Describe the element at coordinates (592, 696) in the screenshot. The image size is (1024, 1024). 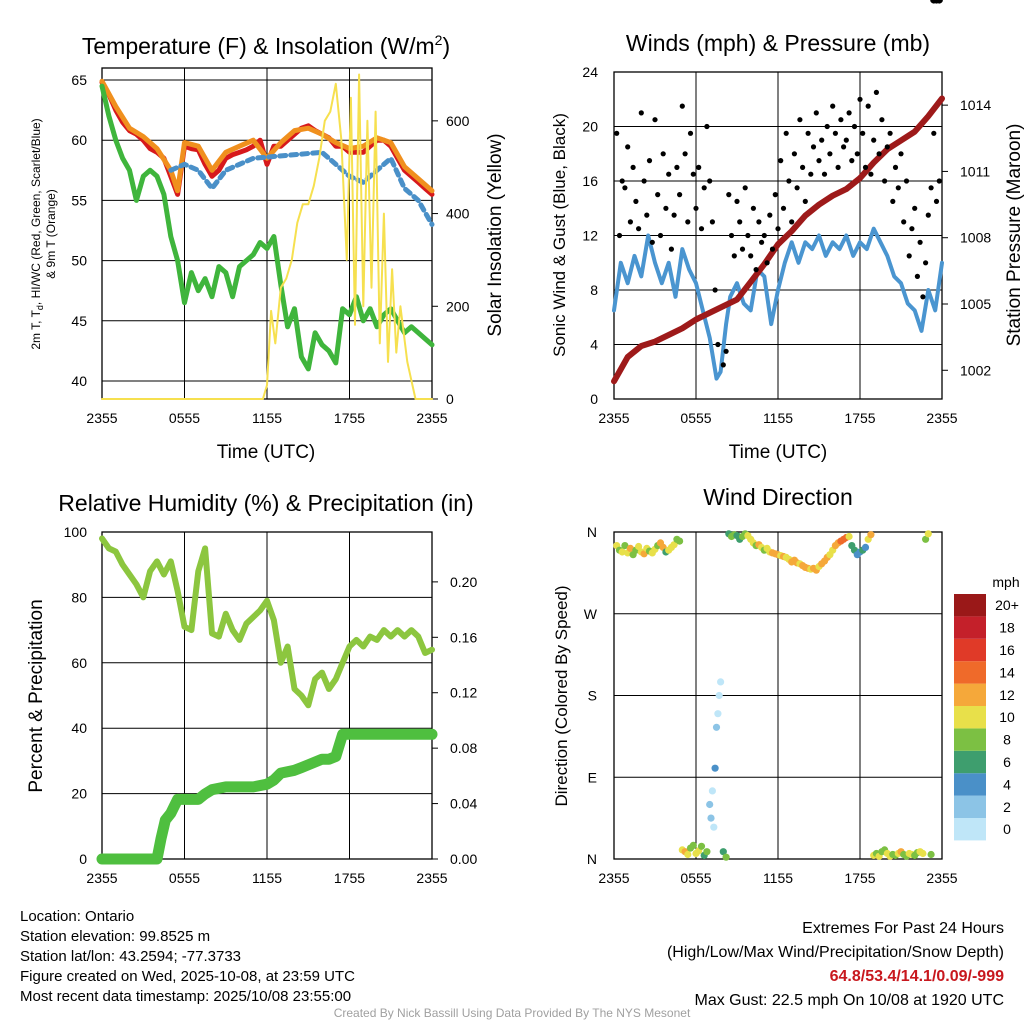
I see `y-tick-label: S` at that location.